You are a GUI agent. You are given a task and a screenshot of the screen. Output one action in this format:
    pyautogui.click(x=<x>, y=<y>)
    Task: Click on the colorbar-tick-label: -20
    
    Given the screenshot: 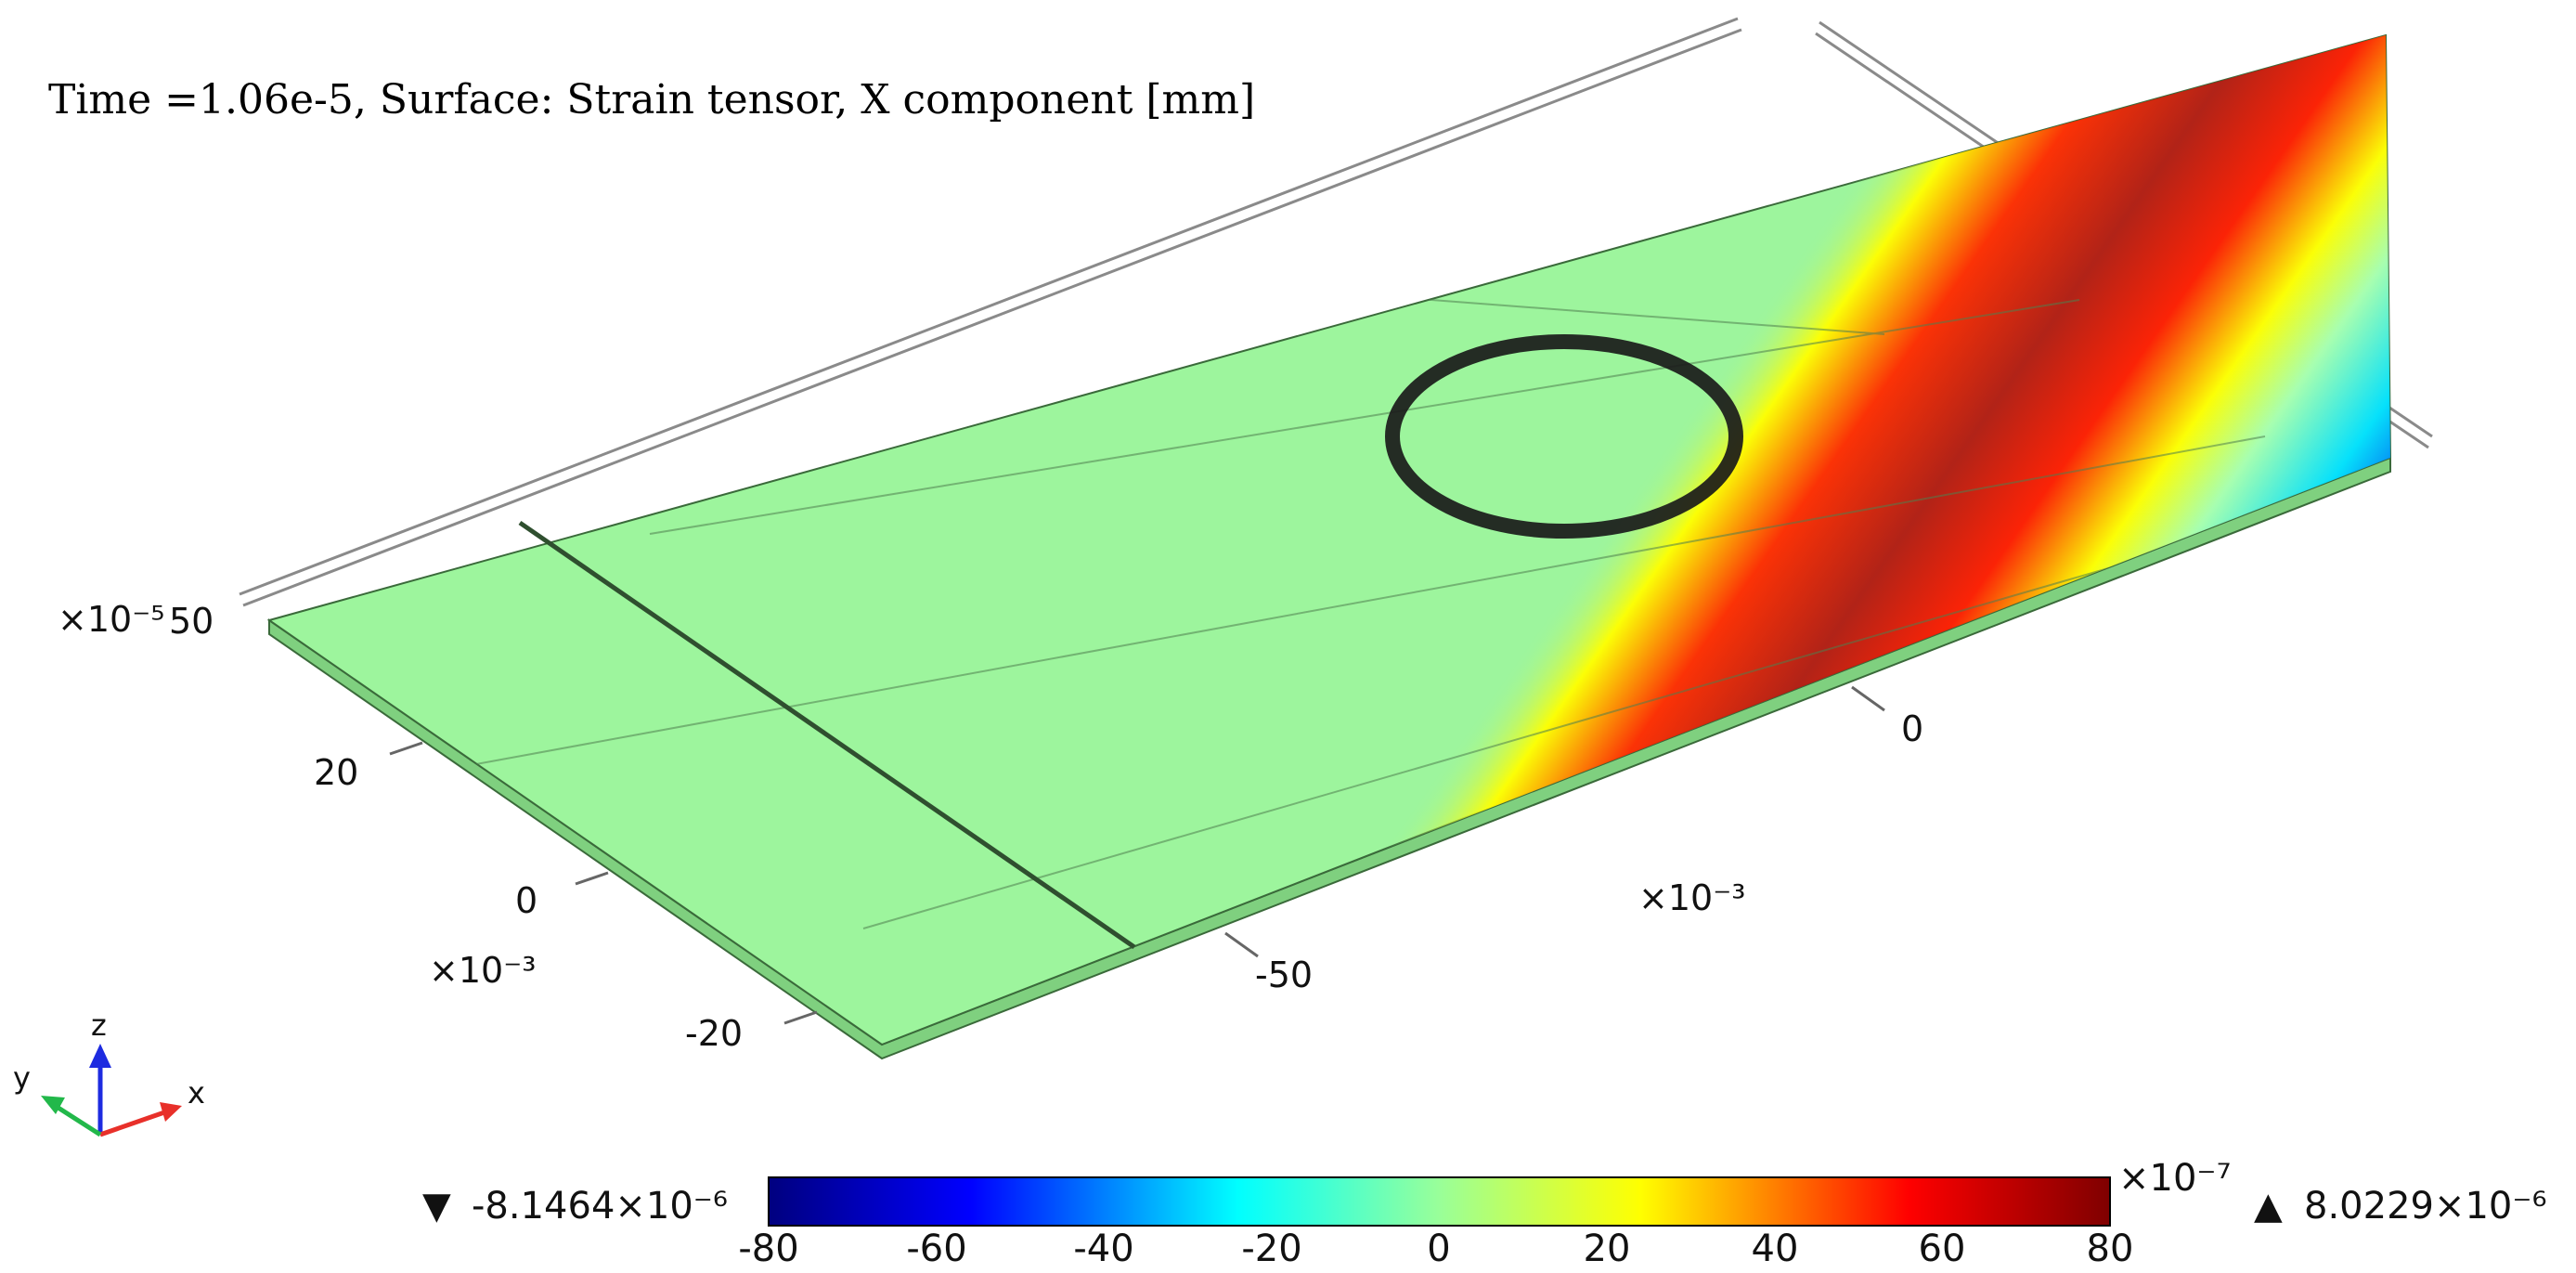 What is the action you would take?
    pyautogui.click(x=1271, y=1249)
    